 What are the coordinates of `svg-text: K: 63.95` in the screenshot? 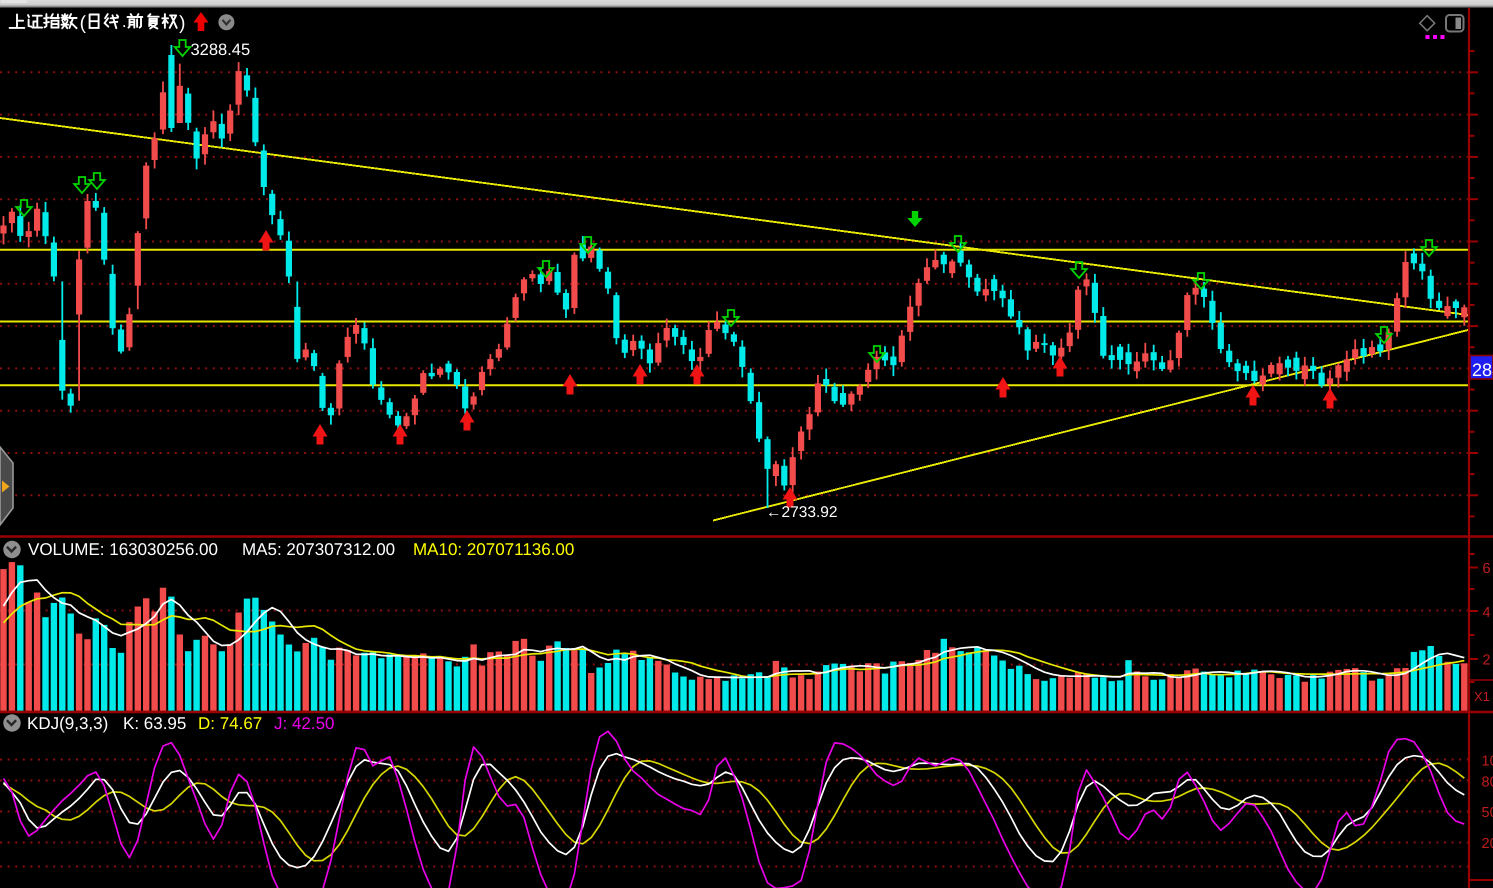 It's located at (154, 723).